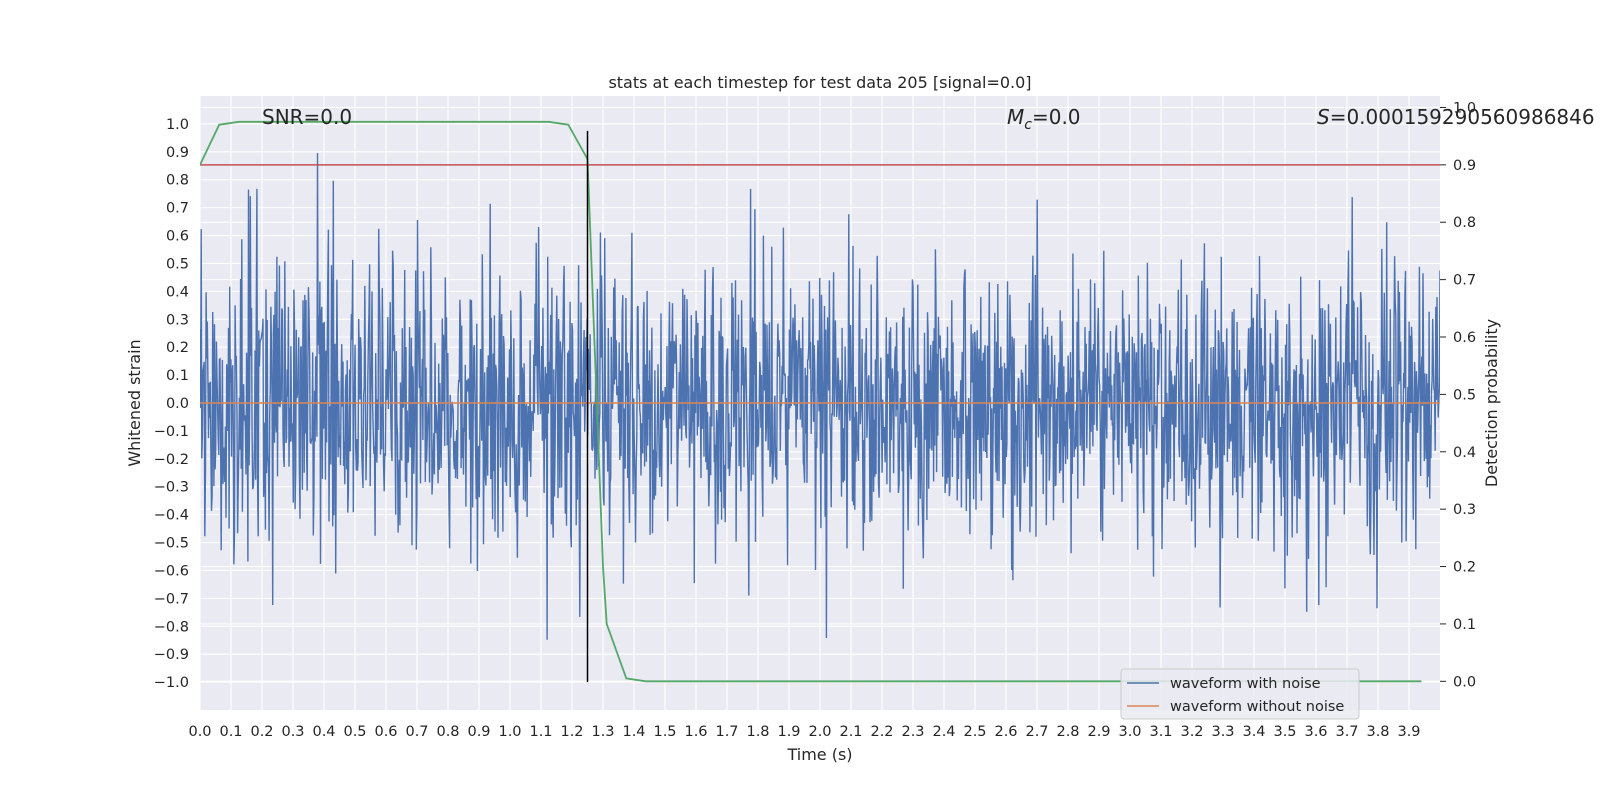  I want to click on s-symbol: S, so click(1323, 117).